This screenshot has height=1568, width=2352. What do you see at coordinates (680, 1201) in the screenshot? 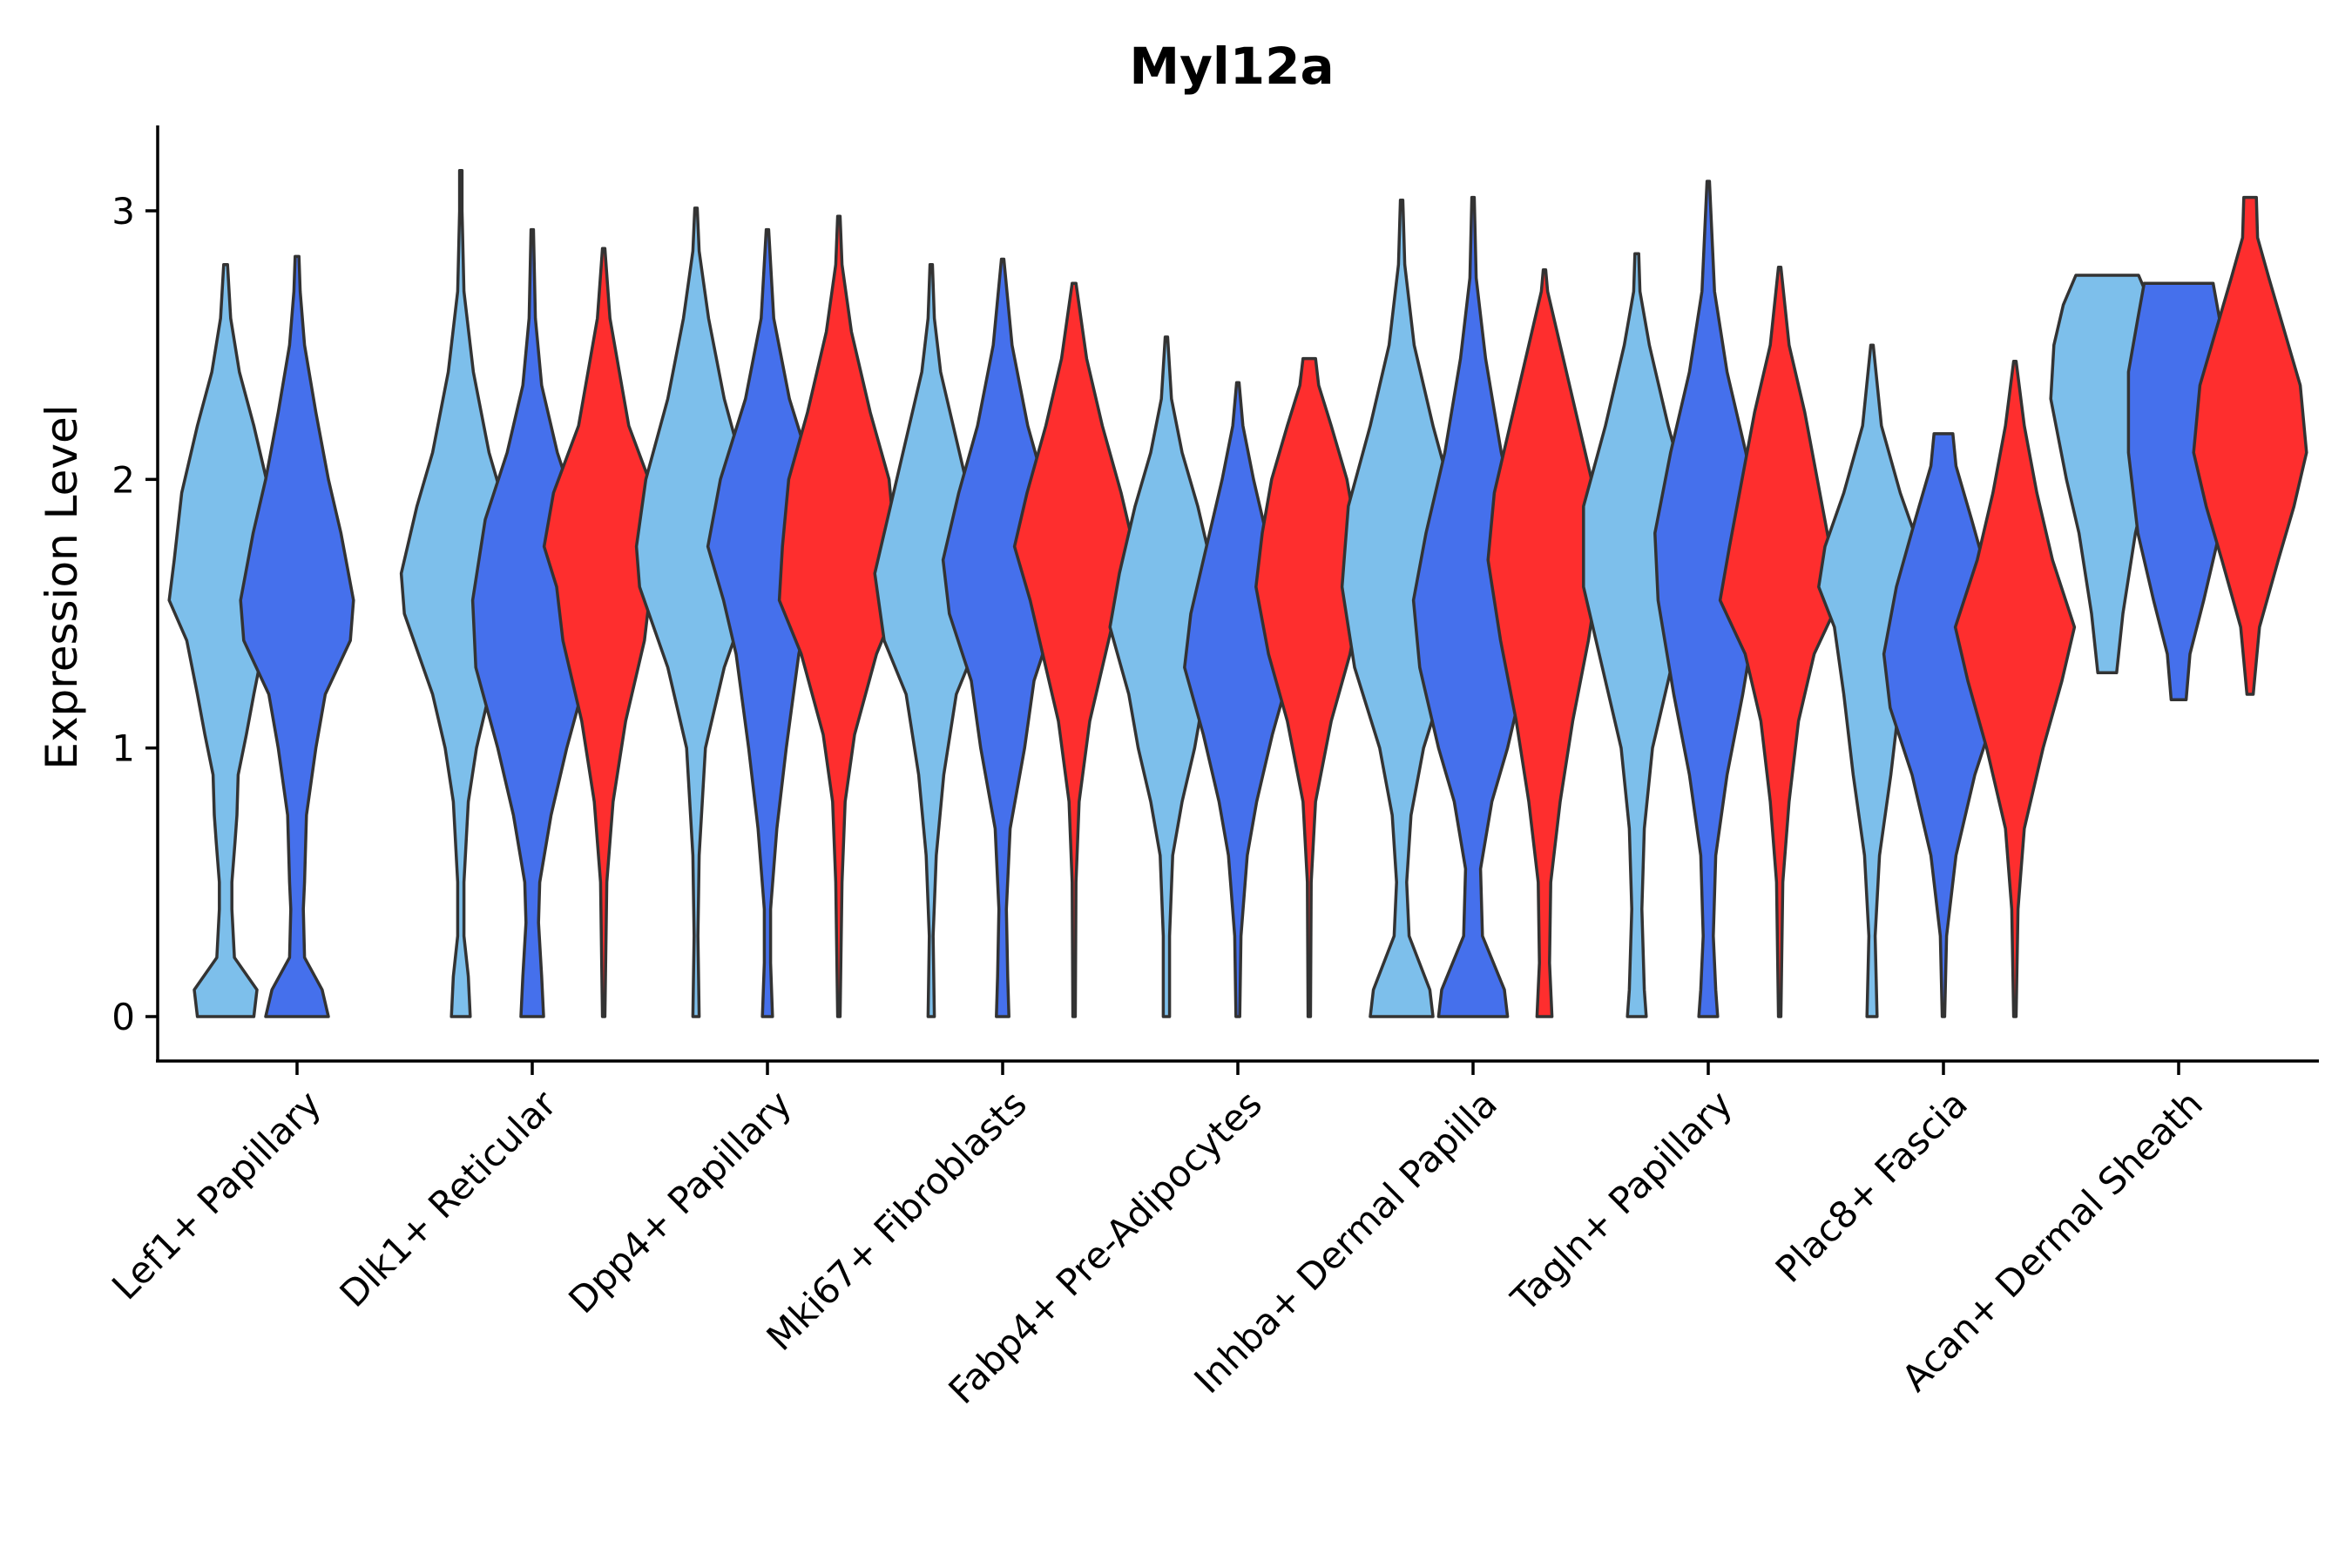
I see `x-tick-label: Dpp4+ Papillary` at bounding box center [680, 1201].